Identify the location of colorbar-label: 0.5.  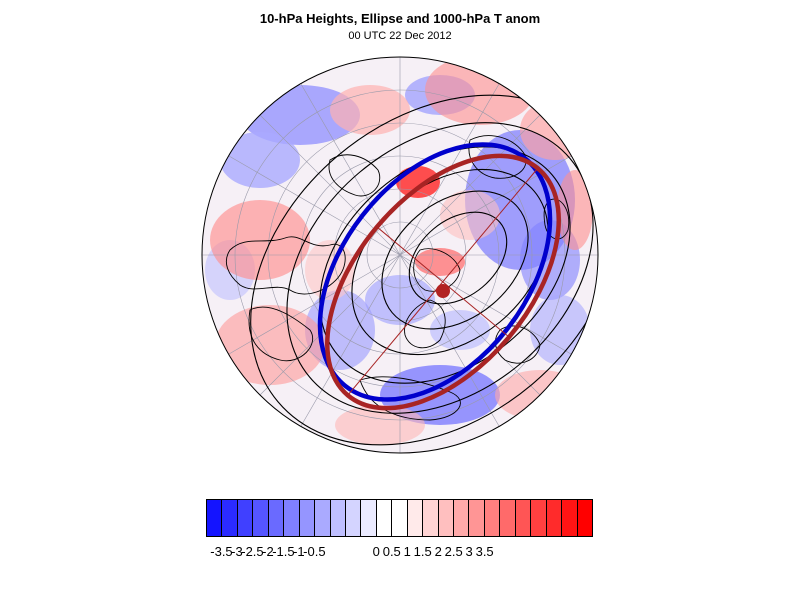
(391, 551).